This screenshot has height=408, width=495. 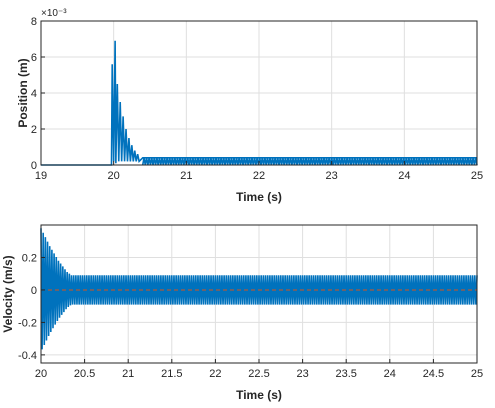 What do you see at coordinates (27, 356) in the screenshot?
I see `velocity-y-tick-label: -0.4` at bounding box center [27, 356].